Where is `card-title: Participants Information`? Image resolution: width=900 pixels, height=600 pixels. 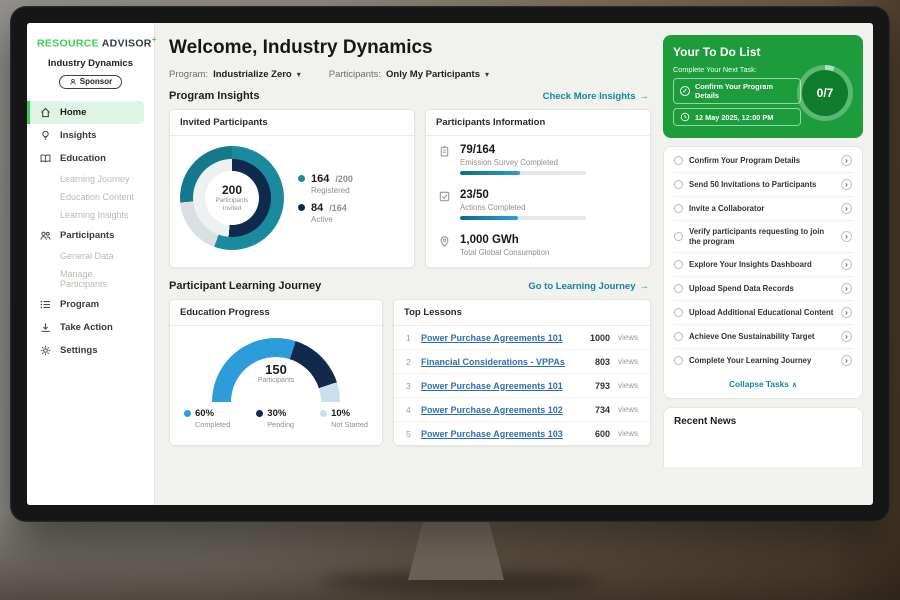
card-title: Participants Information is located at coordinates (538, 123).